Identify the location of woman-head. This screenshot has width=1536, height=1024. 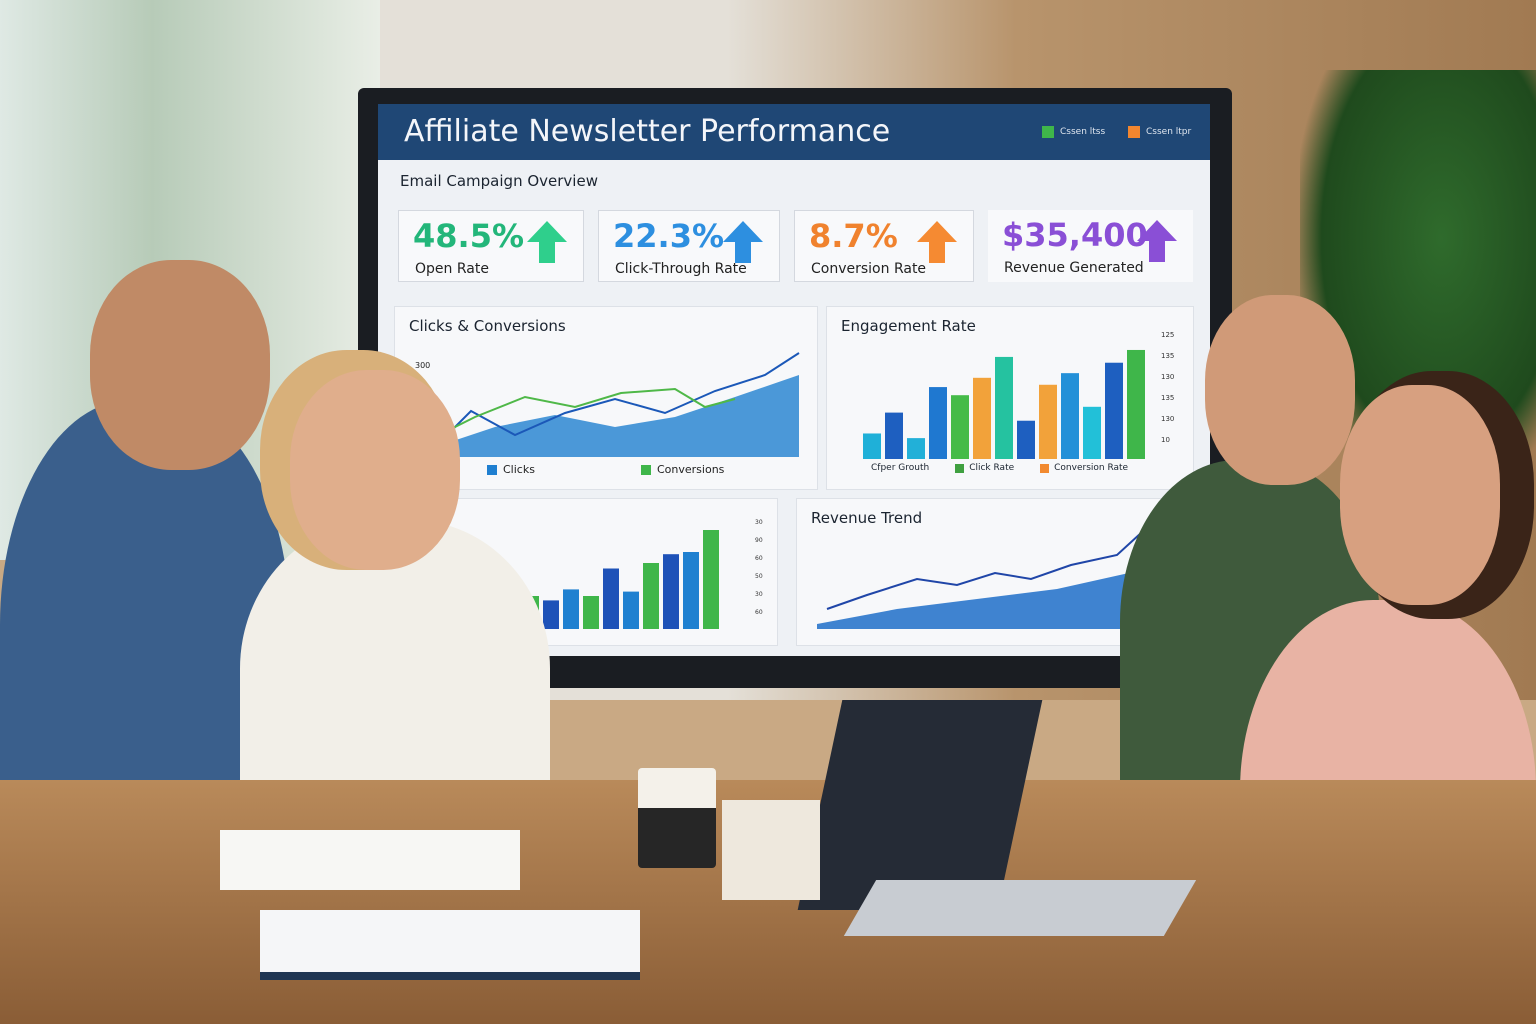
(375, 470).